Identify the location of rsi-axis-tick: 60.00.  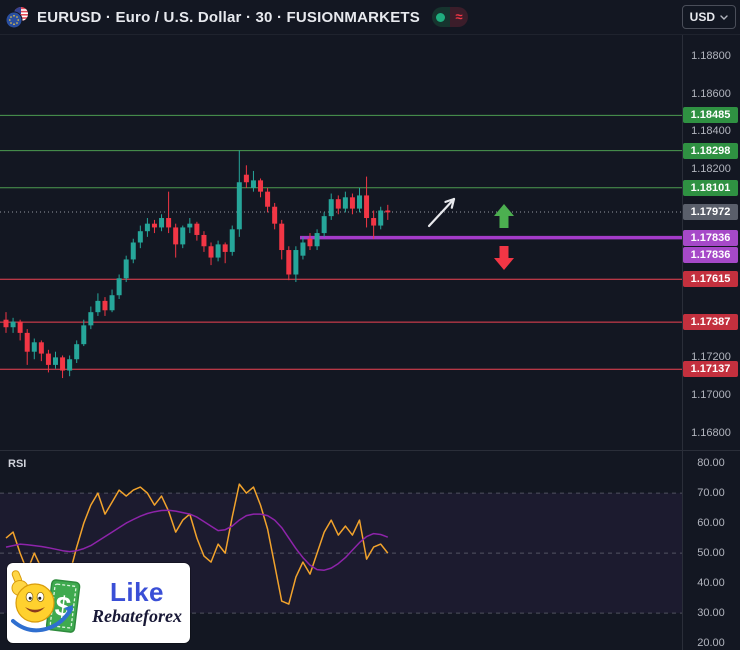
(711, 523).